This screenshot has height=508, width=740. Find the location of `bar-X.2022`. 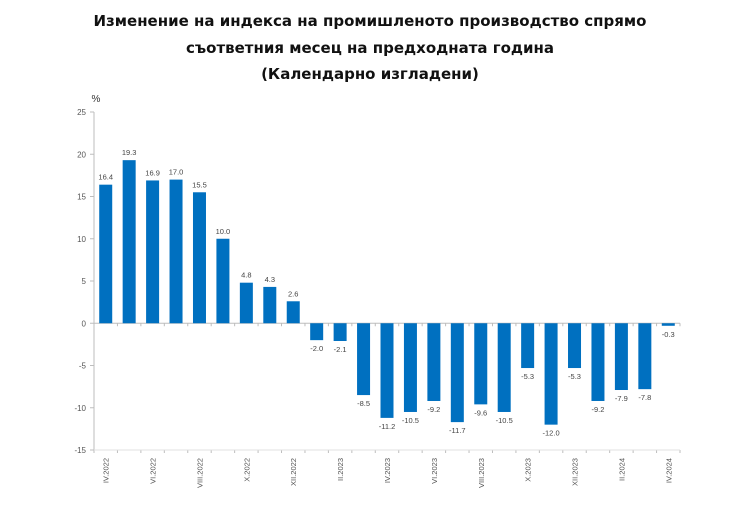

bar-X.2022 is located at coordinates (246, 303).